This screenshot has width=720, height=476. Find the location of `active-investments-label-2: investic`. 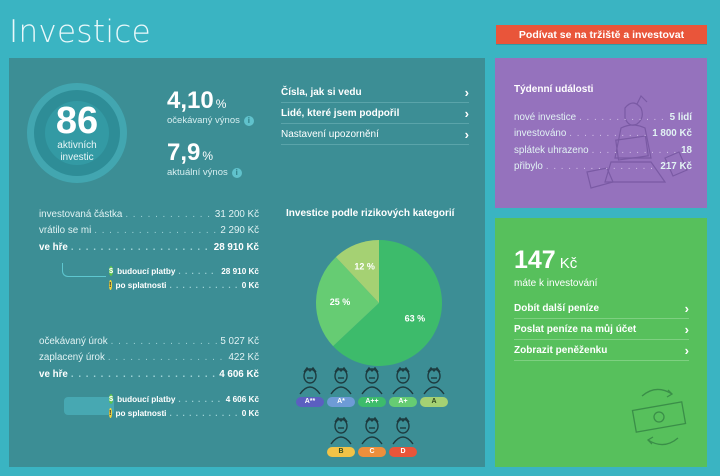

active-investments-label-2: investic is located at coordinates (77, 157).